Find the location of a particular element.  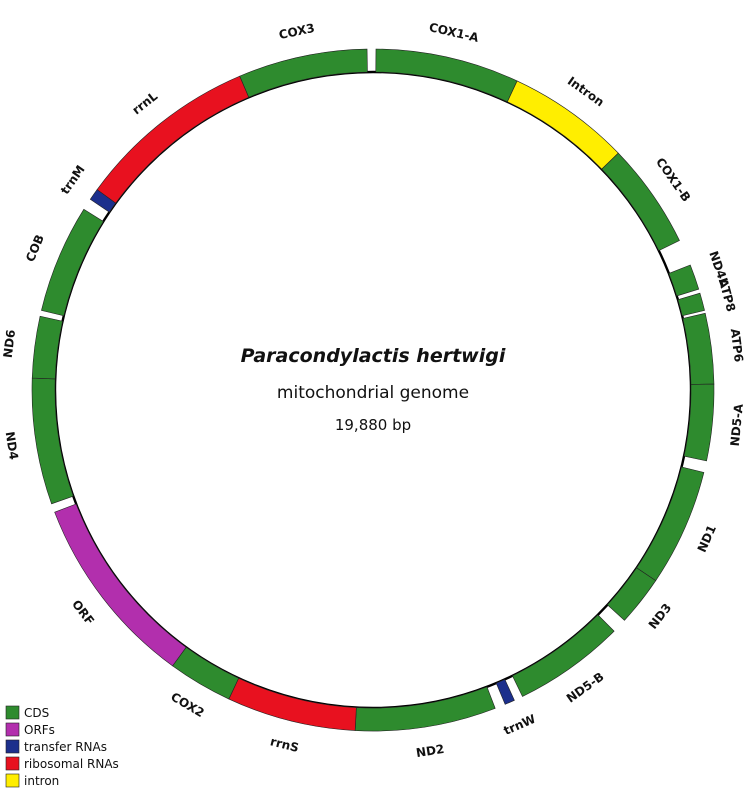

feature-label-atp8: ATP8 is located at coordinates (727, 295).